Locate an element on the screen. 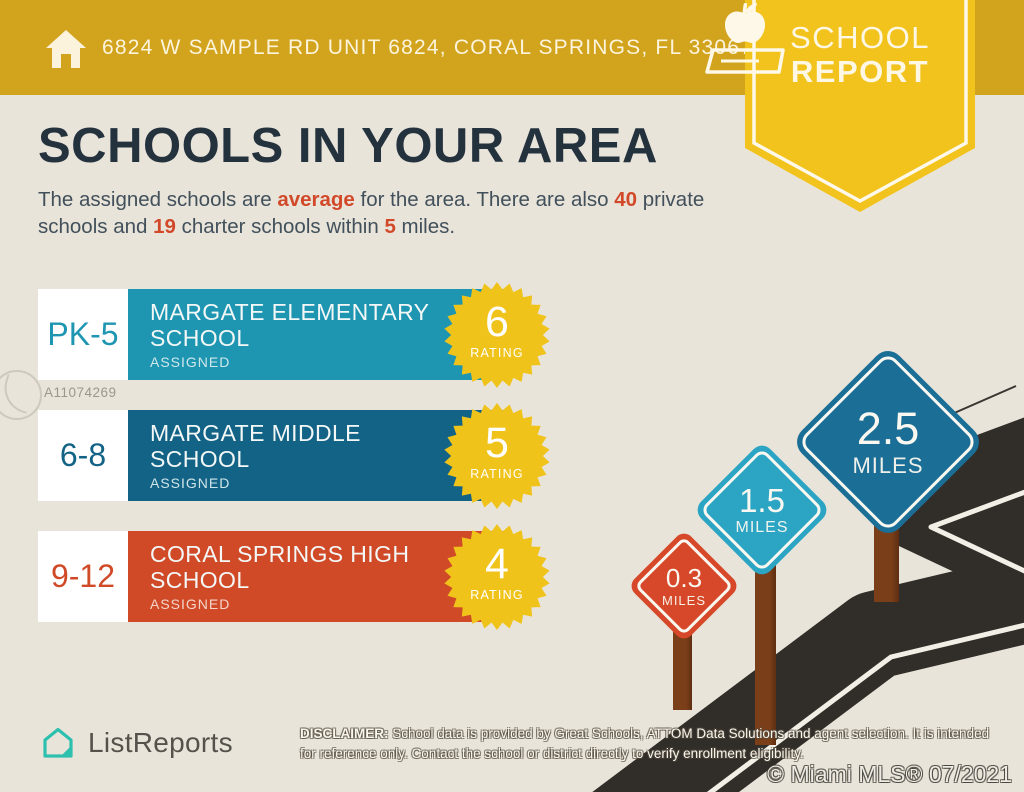 Image resolution: width=1024 pixels, height=792 pixels. ribbon-shape-icon is located at coordinates (860, 106).